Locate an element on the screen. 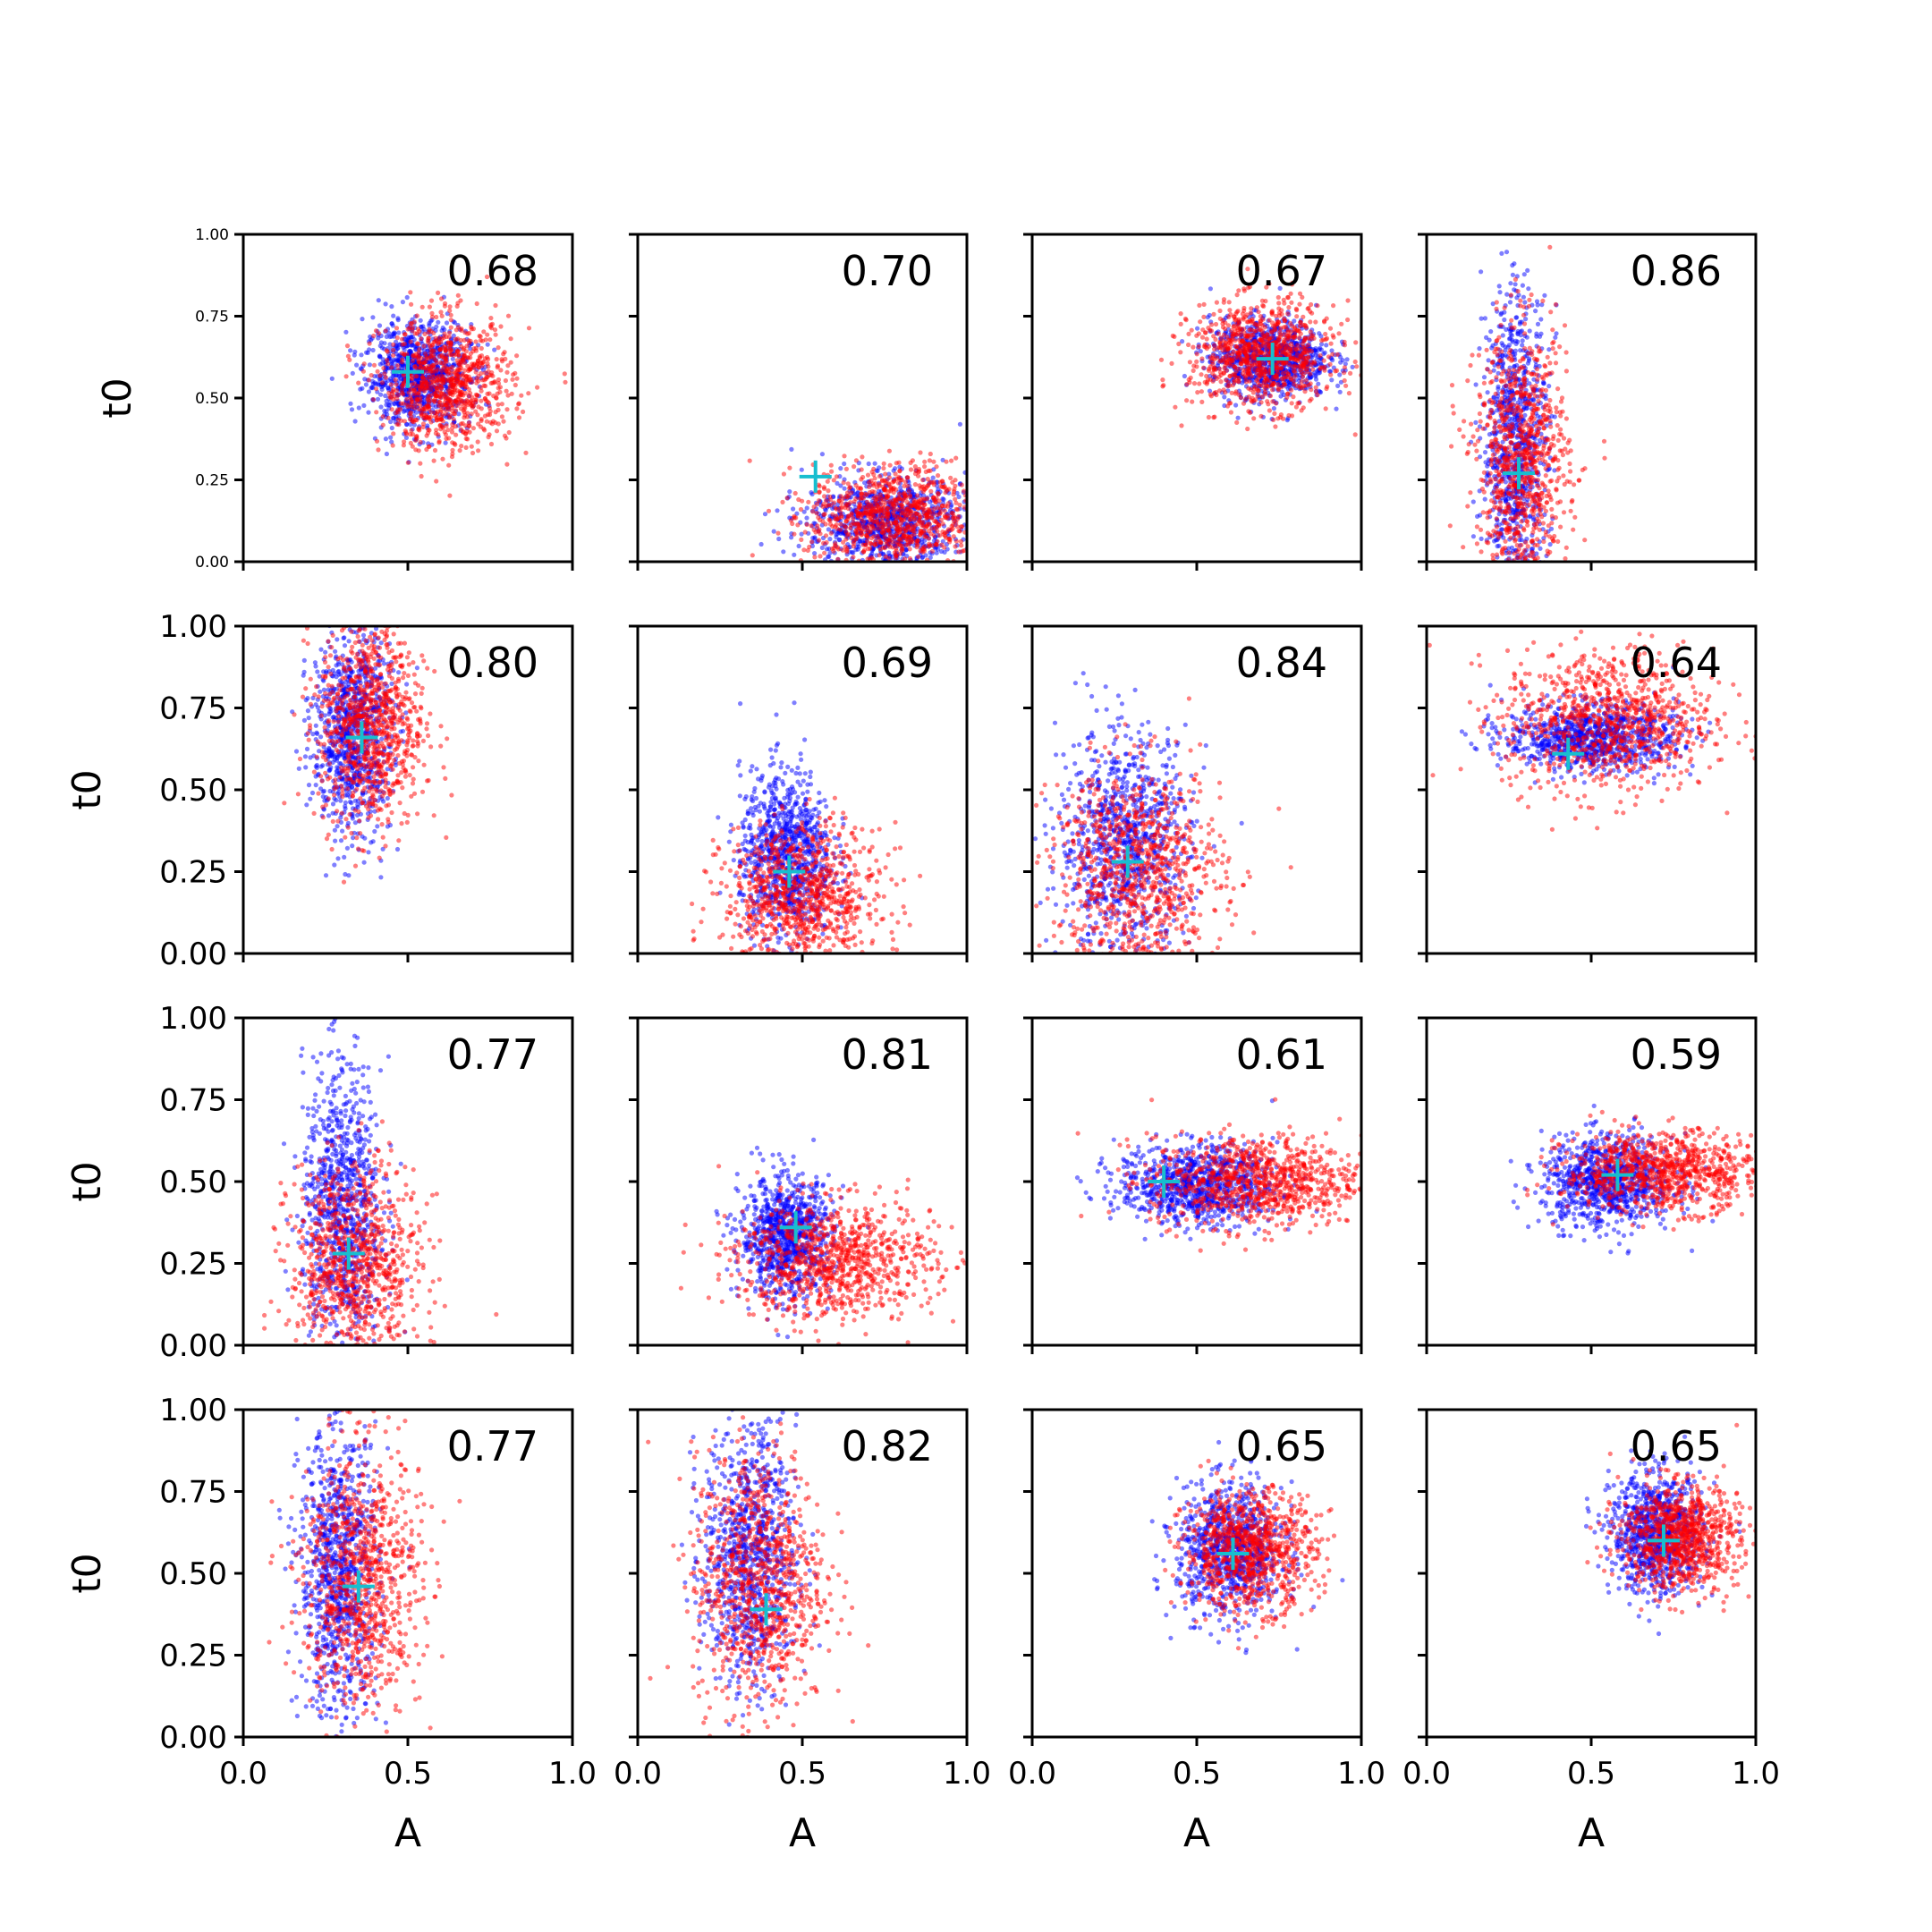 The width and height of the screenshot is (1932, 1932). y-tick-label: 0.25 is located at coordinates (212, 481).